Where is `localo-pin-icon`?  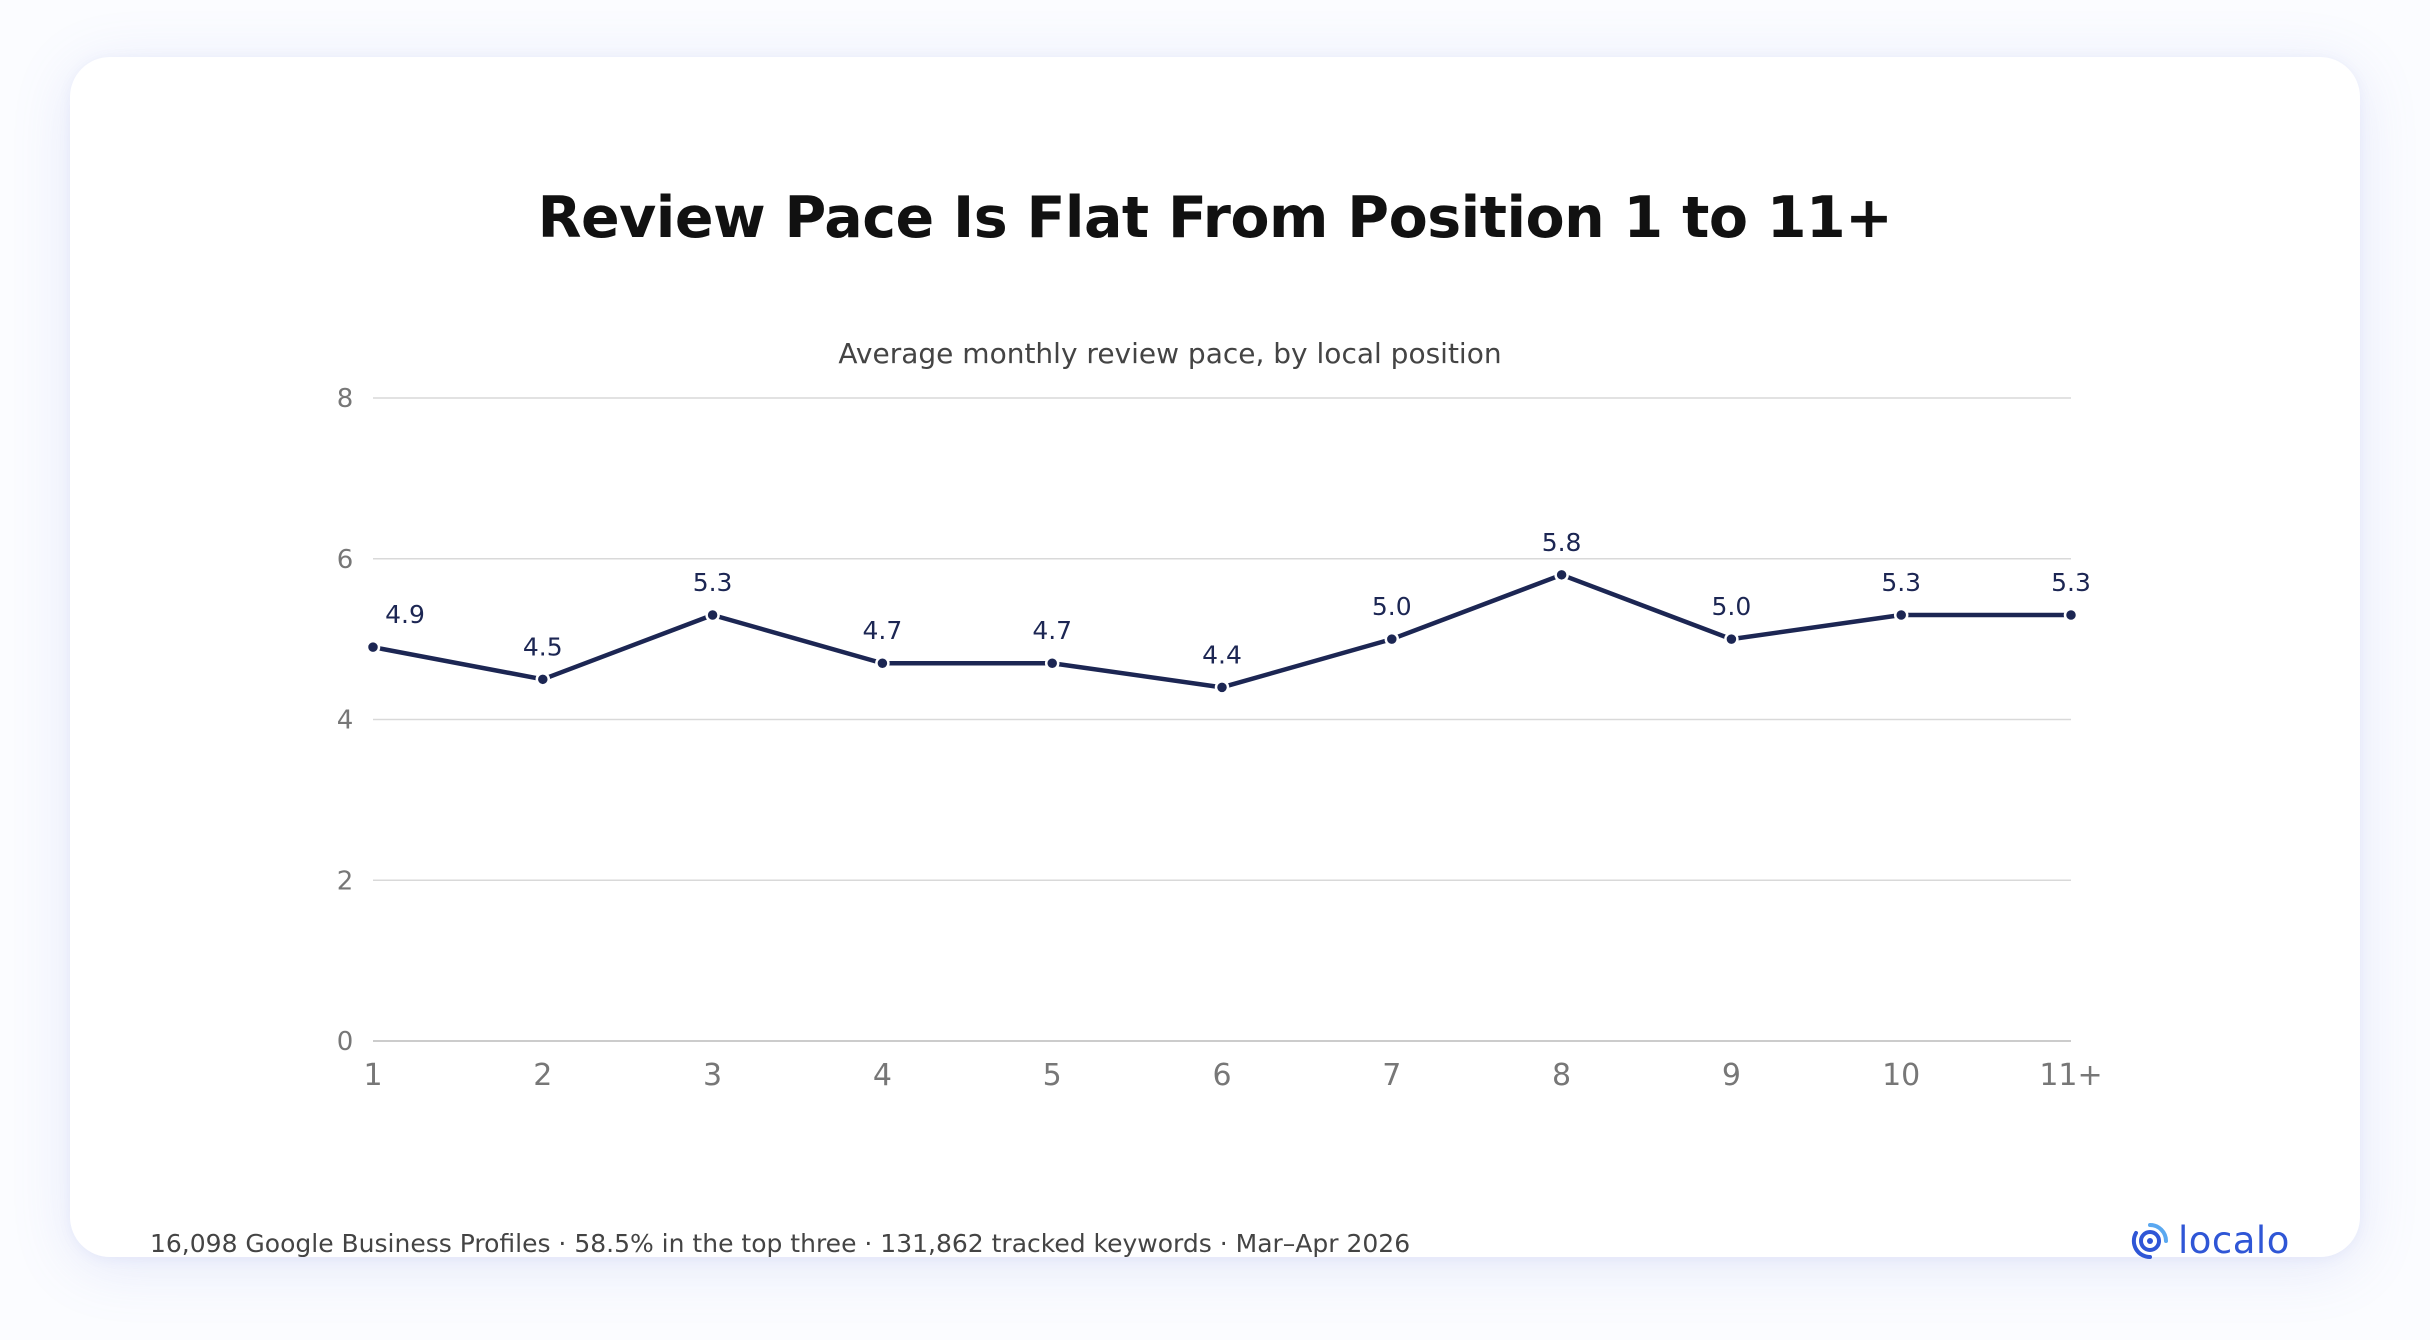
localo-pin-icon is located at coordinates (2149, 1240).